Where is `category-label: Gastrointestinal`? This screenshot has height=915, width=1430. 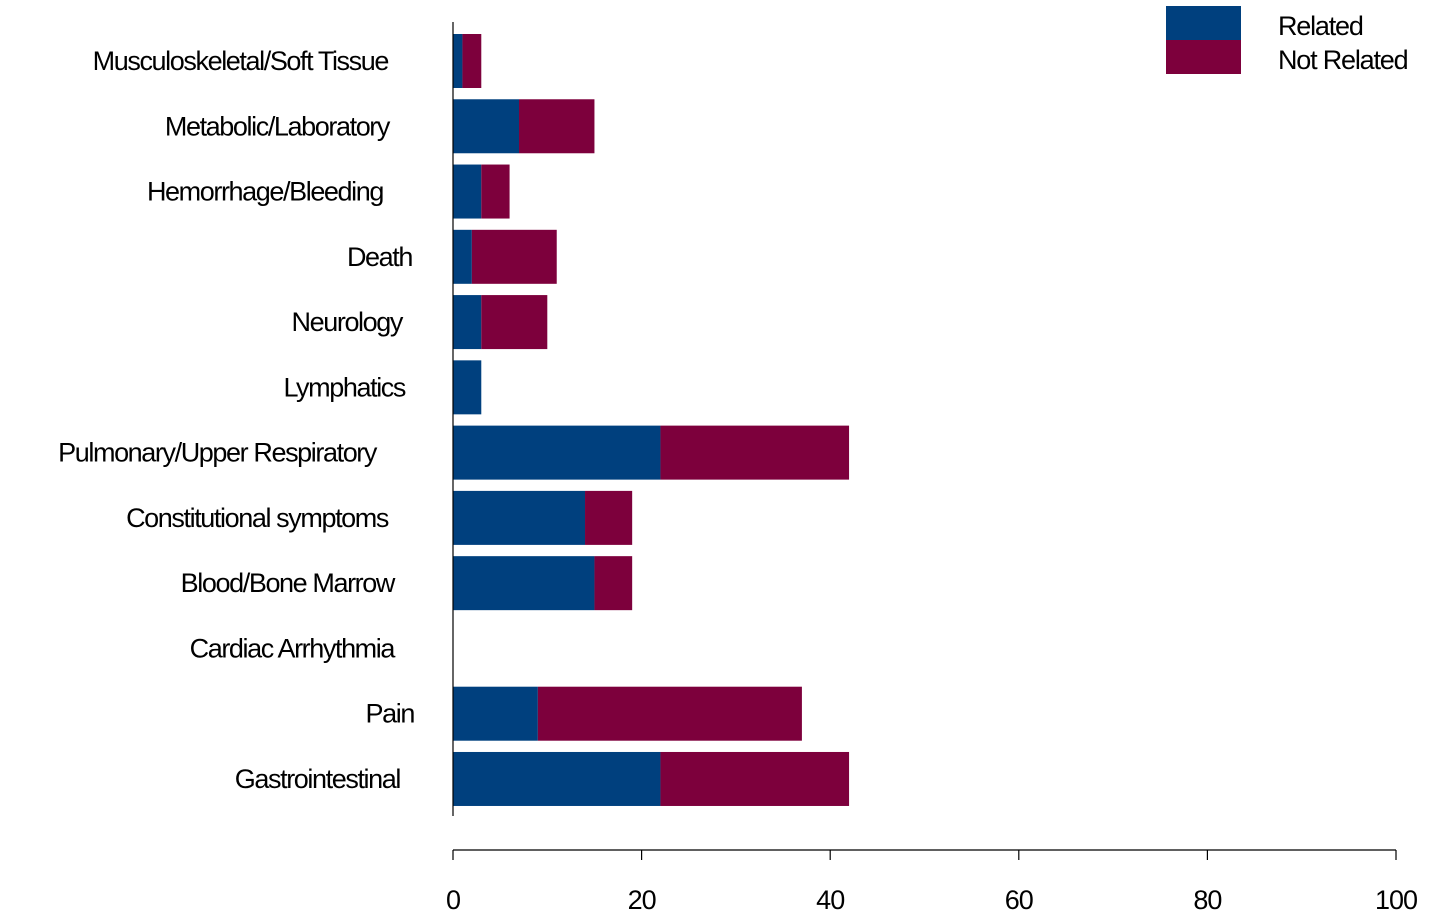 category-label: Gastrointestinal is located at coordinates (318, 779).